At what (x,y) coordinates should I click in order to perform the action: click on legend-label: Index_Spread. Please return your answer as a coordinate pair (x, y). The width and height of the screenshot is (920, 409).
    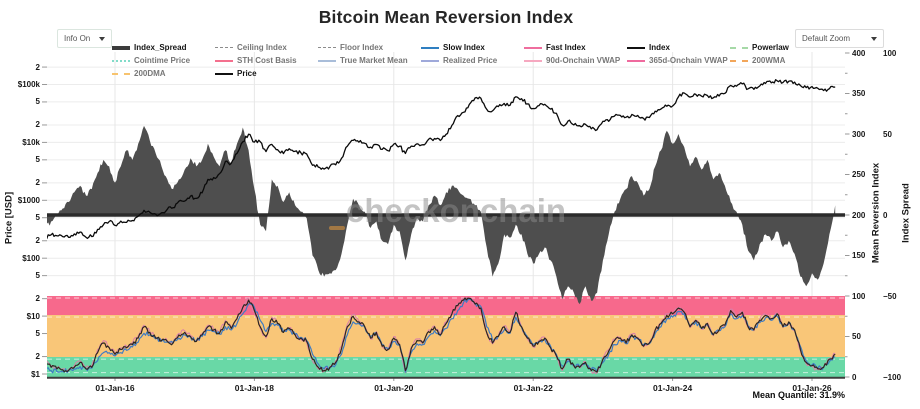
    Looking at the image, I should click on (160, 47).